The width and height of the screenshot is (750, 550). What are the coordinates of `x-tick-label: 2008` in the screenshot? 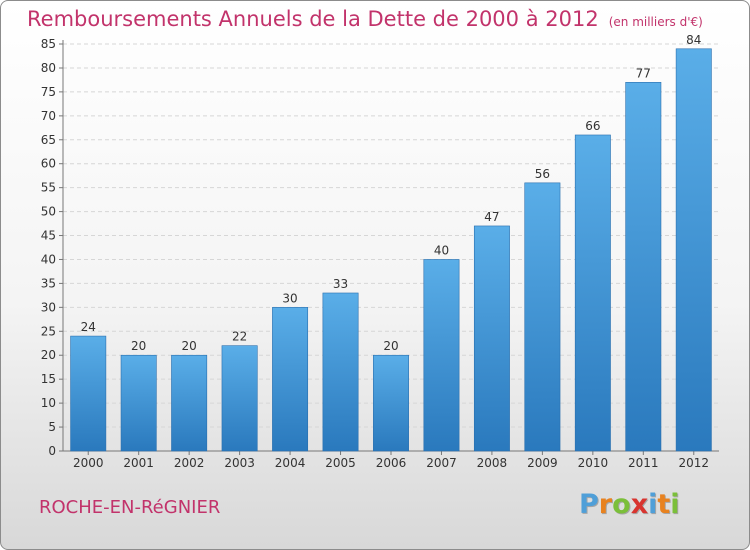 It's located at (492, 463).